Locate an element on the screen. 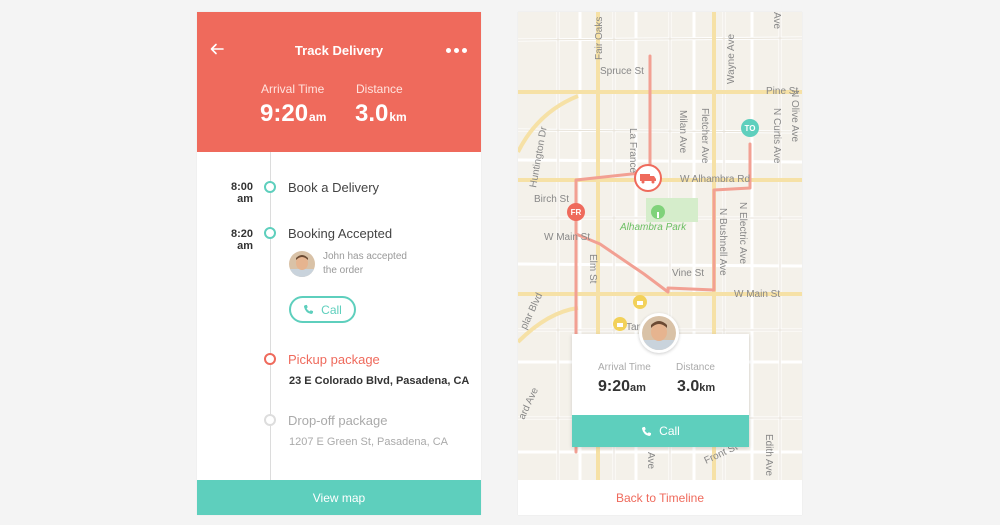 The image size is (1000, 525). svg-text: FR is located at coordinates (576, 212).